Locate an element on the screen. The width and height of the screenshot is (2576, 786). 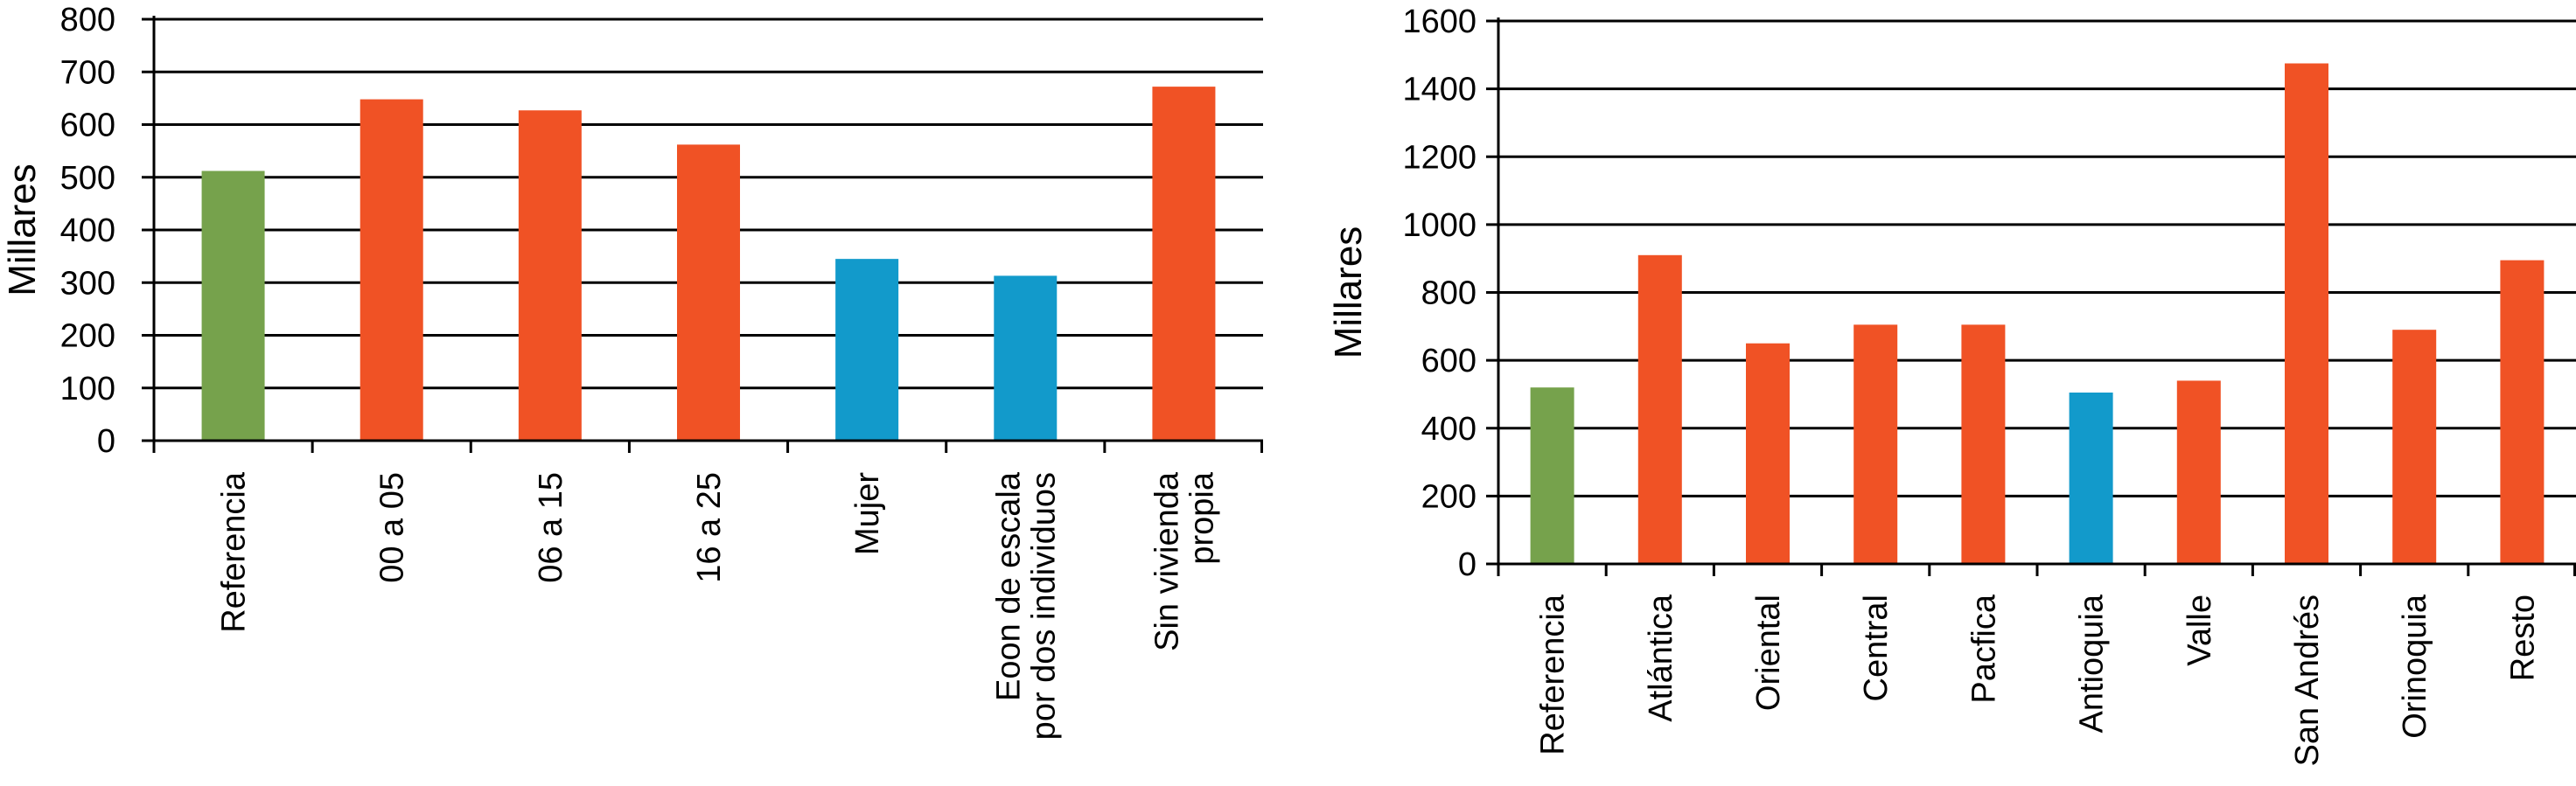
left-ytick-label: 200 is located at coordinates (87, 336).